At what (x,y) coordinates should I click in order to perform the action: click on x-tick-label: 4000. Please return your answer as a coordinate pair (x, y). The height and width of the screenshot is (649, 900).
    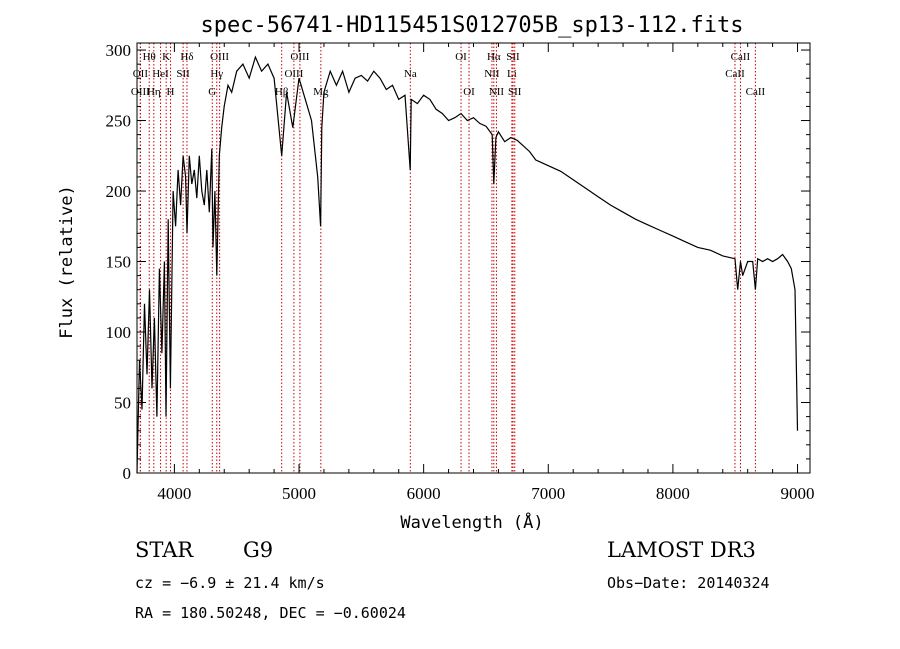
    Looking at the image, I should click on (174, 493).